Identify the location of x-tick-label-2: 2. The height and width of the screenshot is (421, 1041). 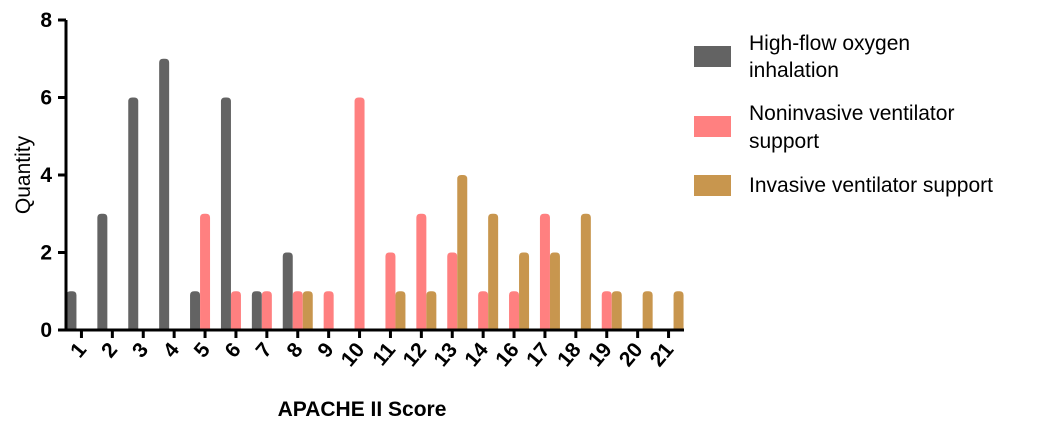
(109, 350).